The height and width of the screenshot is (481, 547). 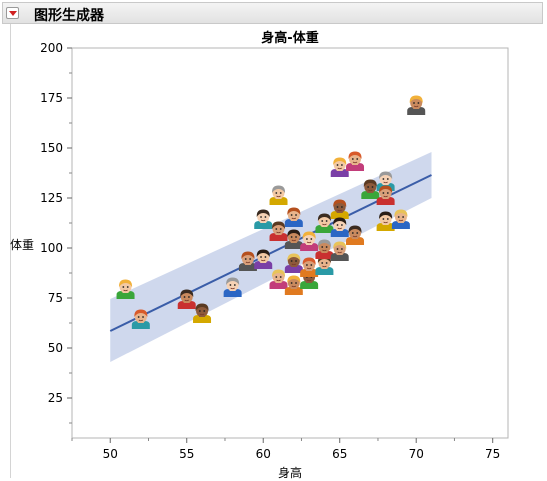 What do you see at coordinates (339, 454) in the screenshot?
I see `x-tick-label: 65` at bounding box center [339, 454].